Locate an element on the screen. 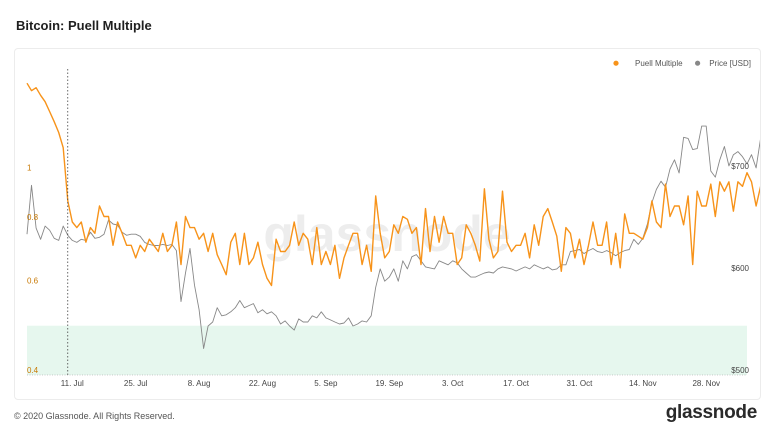 This screenshot has width=775, height=436. x-tick-label: 3. Oct is located at coordinates (453, 383).